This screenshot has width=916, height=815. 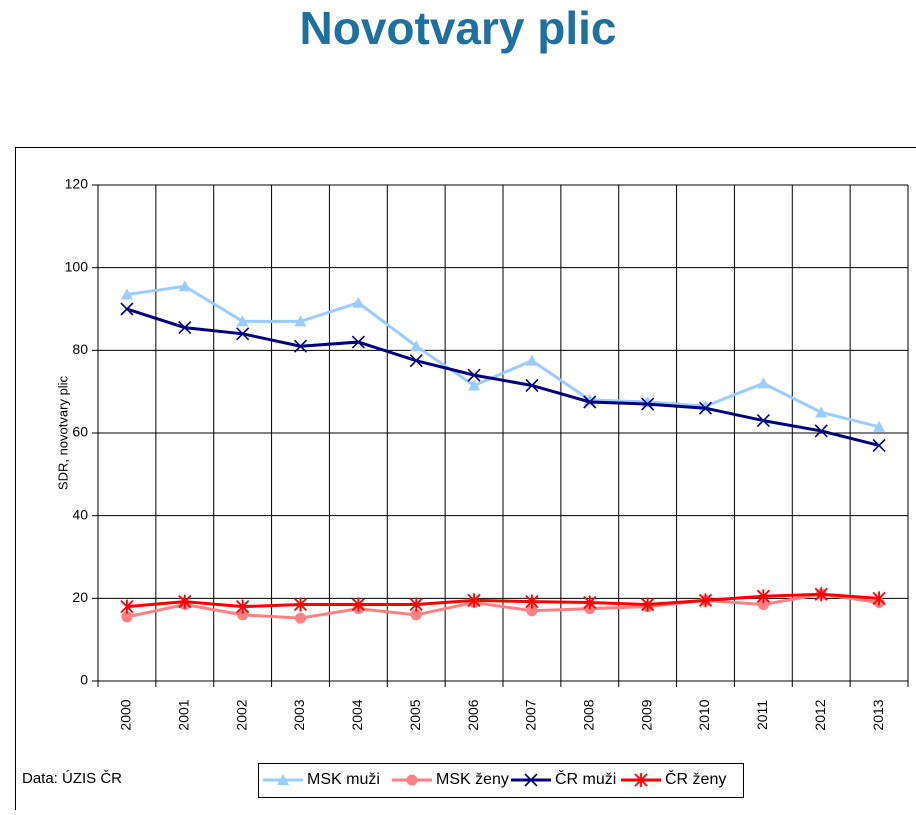 I want to click on legend-label: MSK muži, so click(x=343, y=779).